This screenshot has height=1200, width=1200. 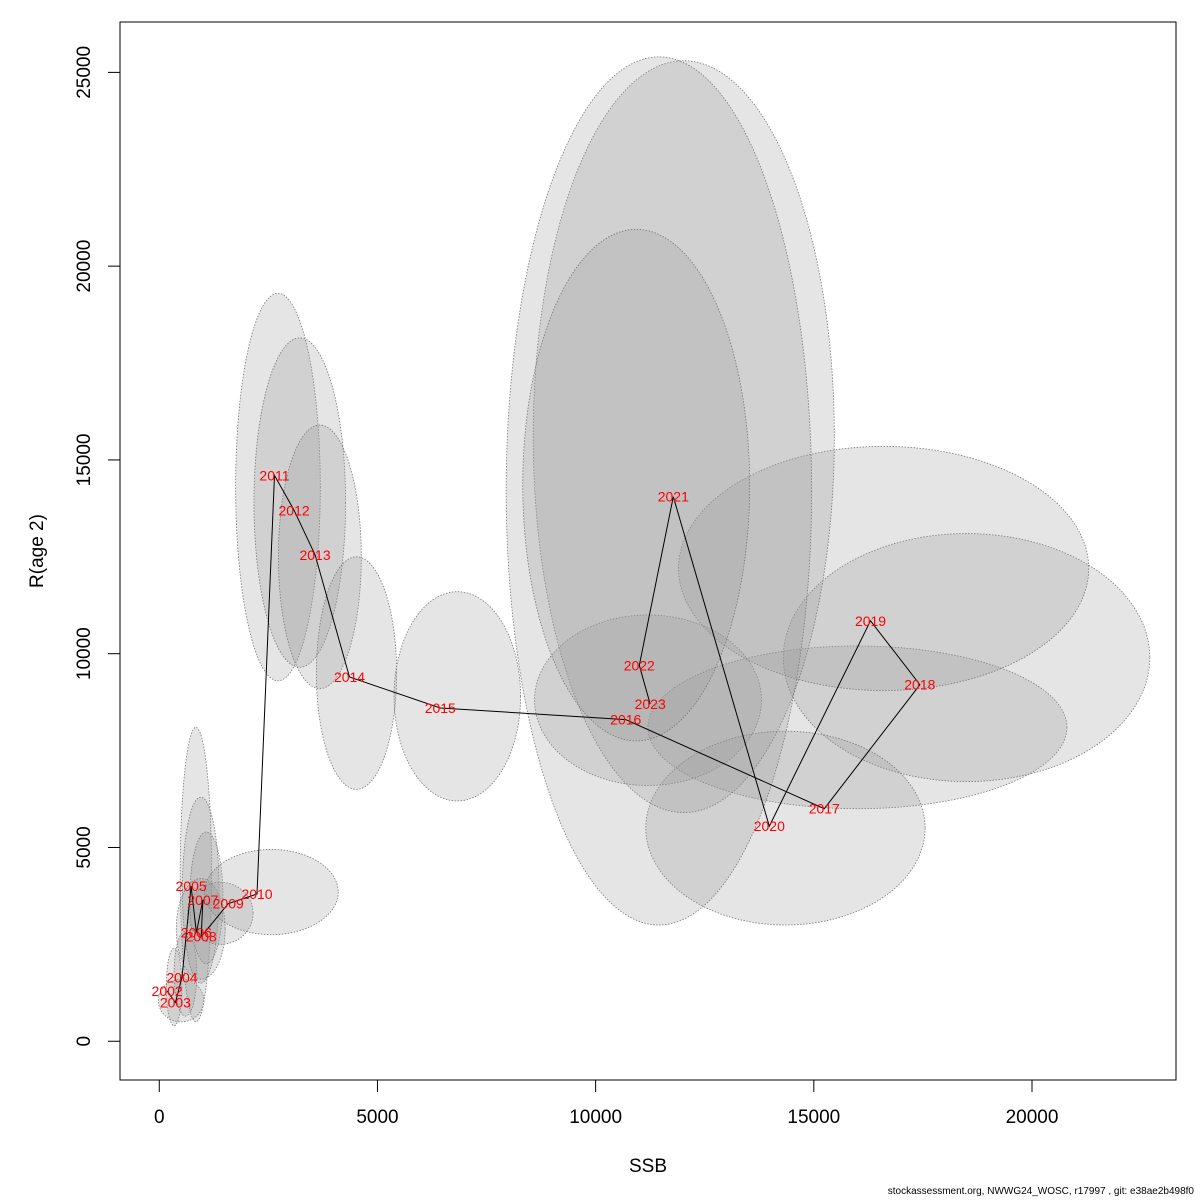 What do you see at coordinates (196, 933) in the screenshot?
I see `year-label-2006: 2006` at bounding box center [196, 933].